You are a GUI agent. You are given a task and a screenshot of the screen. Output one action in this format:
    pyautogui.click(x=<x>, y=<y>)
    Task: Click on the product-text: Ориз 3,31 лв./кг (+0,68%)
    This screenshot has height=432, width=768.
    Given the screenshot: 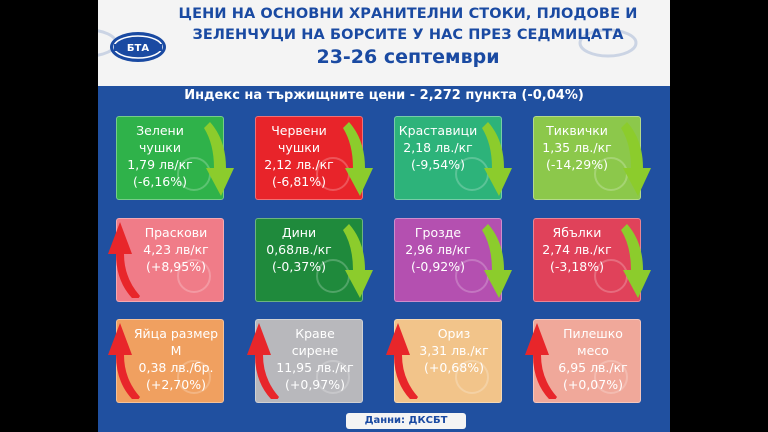 What is the action you would take?
    pyautogui.click(x=454, y=347)
    